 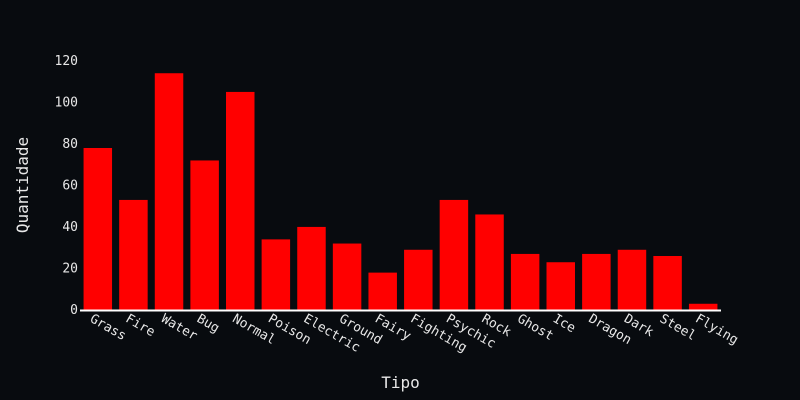 I want to click on bar-dark, so click(x=632, y=279).